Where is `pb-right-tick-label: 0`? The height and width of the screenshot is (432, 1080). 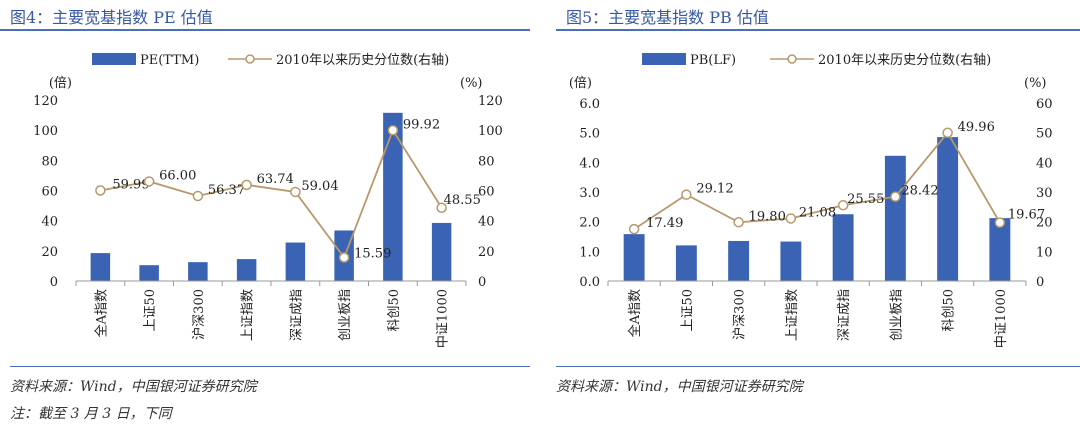 pb-right-tick-label: 0 is located at coordinates (1040, 282).